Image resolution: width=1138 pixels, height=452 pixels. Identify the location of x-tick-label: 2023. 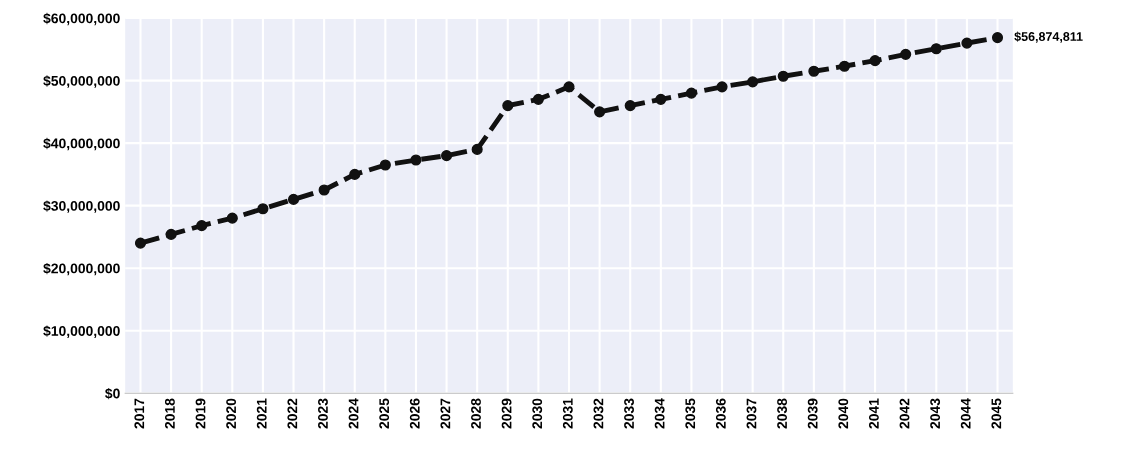
(323, 413).